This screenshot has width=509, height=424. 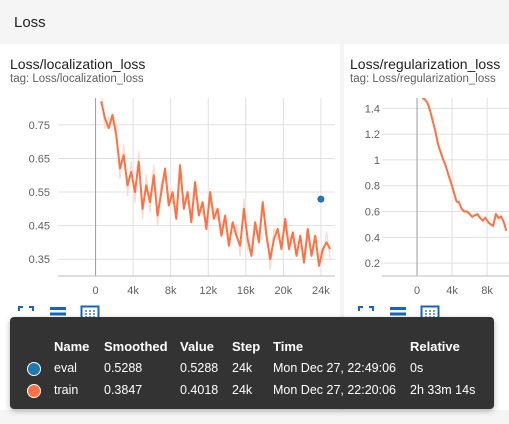 What do you see at coordinates (199, 368) in the screenshot?
I see `row-value: 0.5288` at bounding box center [199, 368].